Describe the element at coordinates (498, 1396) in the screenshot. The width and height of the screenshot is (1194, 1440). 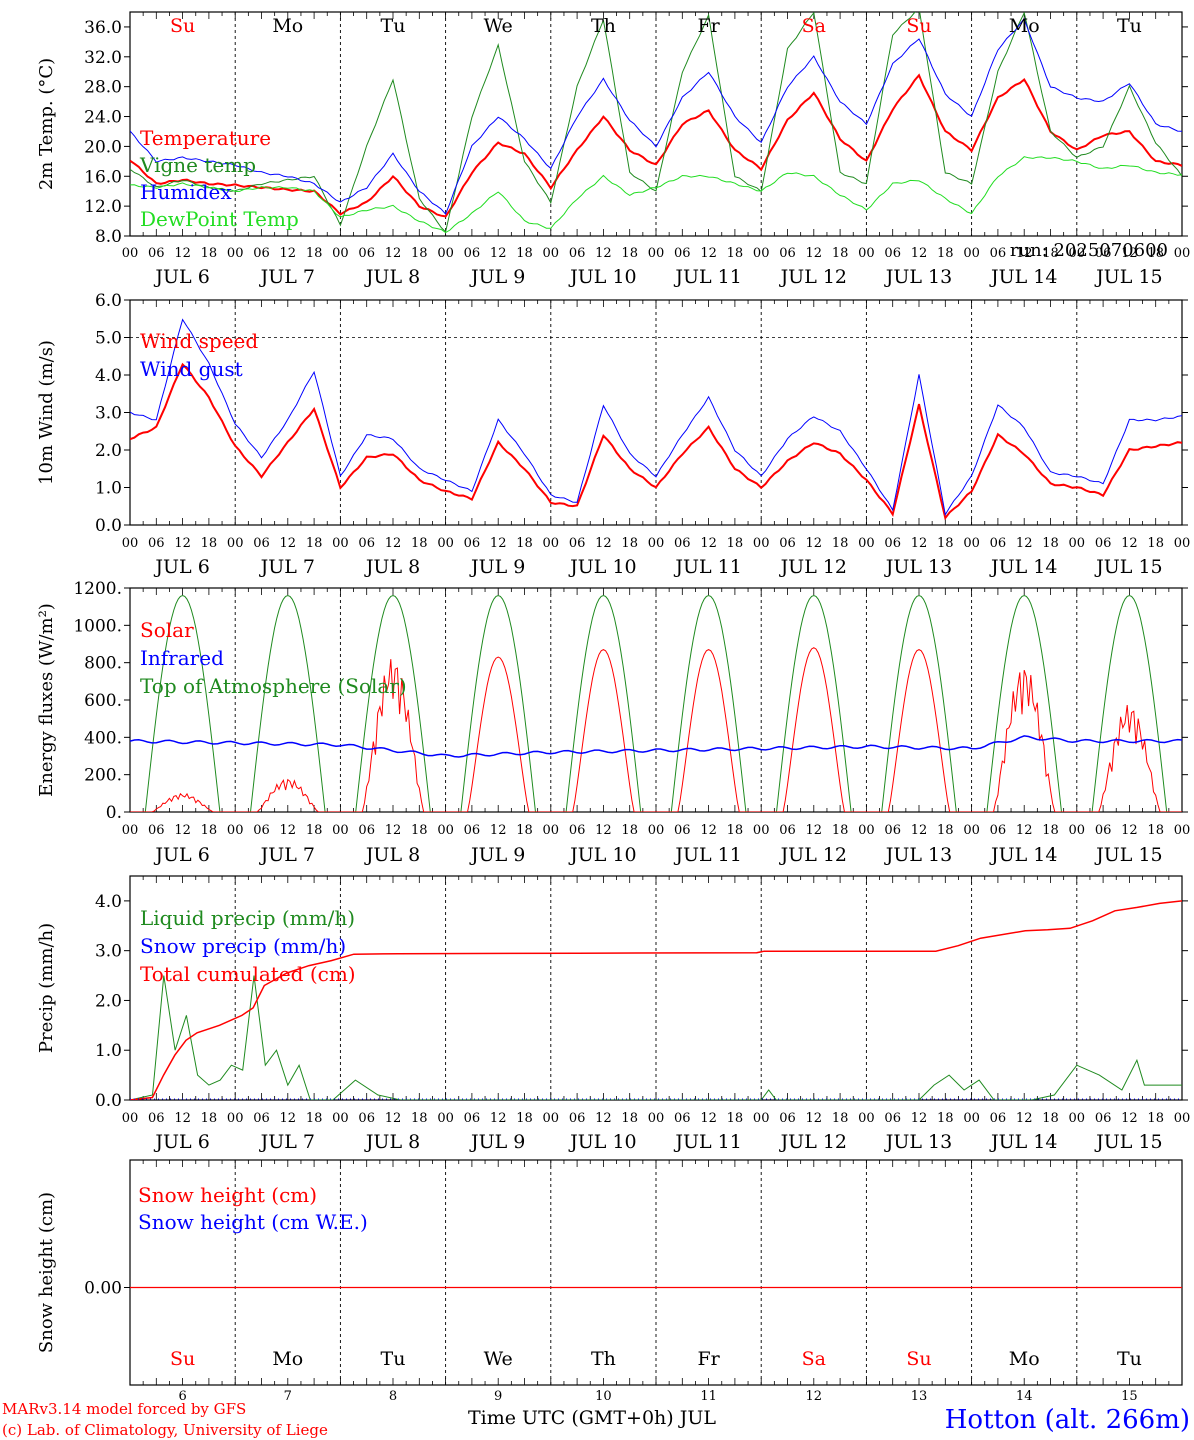
I see `day-number-label: 9` at that location.